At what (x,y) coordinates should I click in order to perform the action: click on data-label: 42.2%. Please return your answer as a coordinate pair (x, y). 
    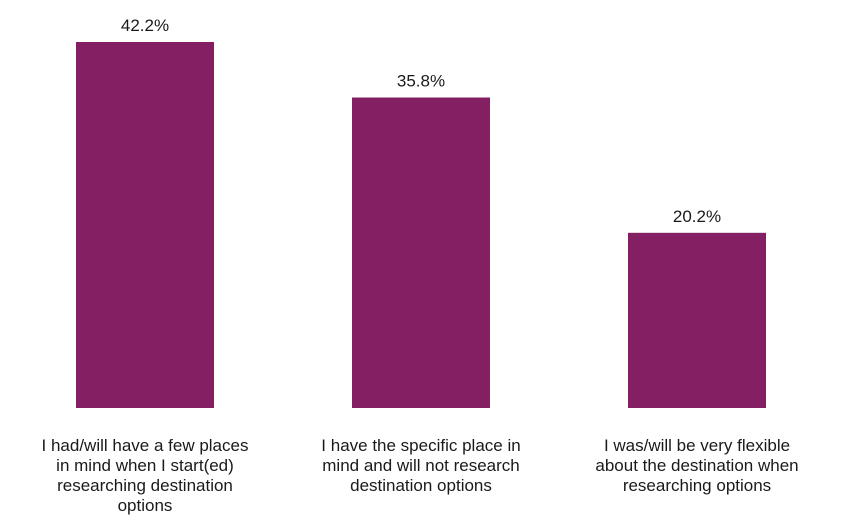
    Looking at the image, I should click on (145, 25).